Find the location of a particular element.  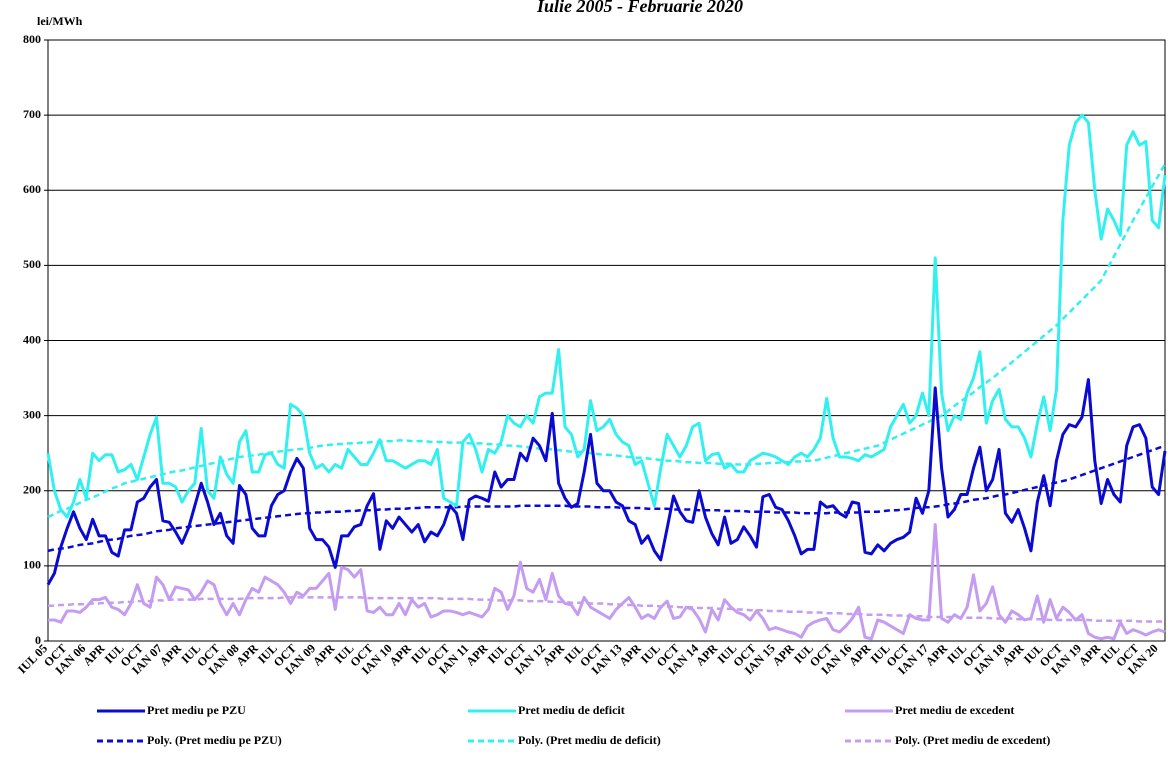

legend-label: Poly. (Pret mediu pe PZU) is located at coordinates (214, 740).